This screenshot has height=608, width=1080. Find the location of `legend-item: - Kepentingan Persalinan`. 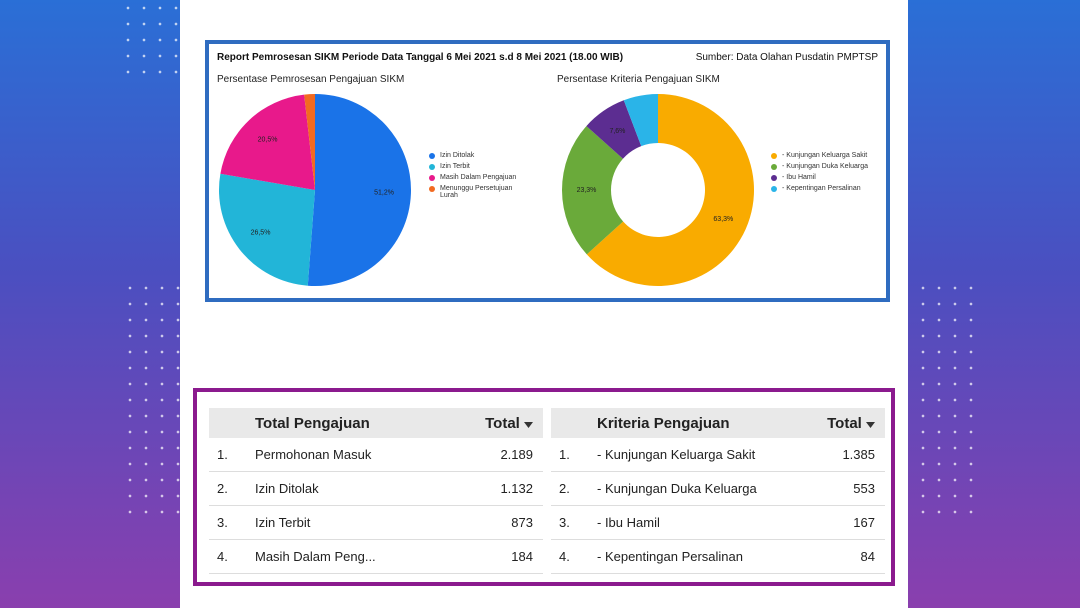

legend-item: - Kepentingan Persalinan is located at coordinates (821, 188).